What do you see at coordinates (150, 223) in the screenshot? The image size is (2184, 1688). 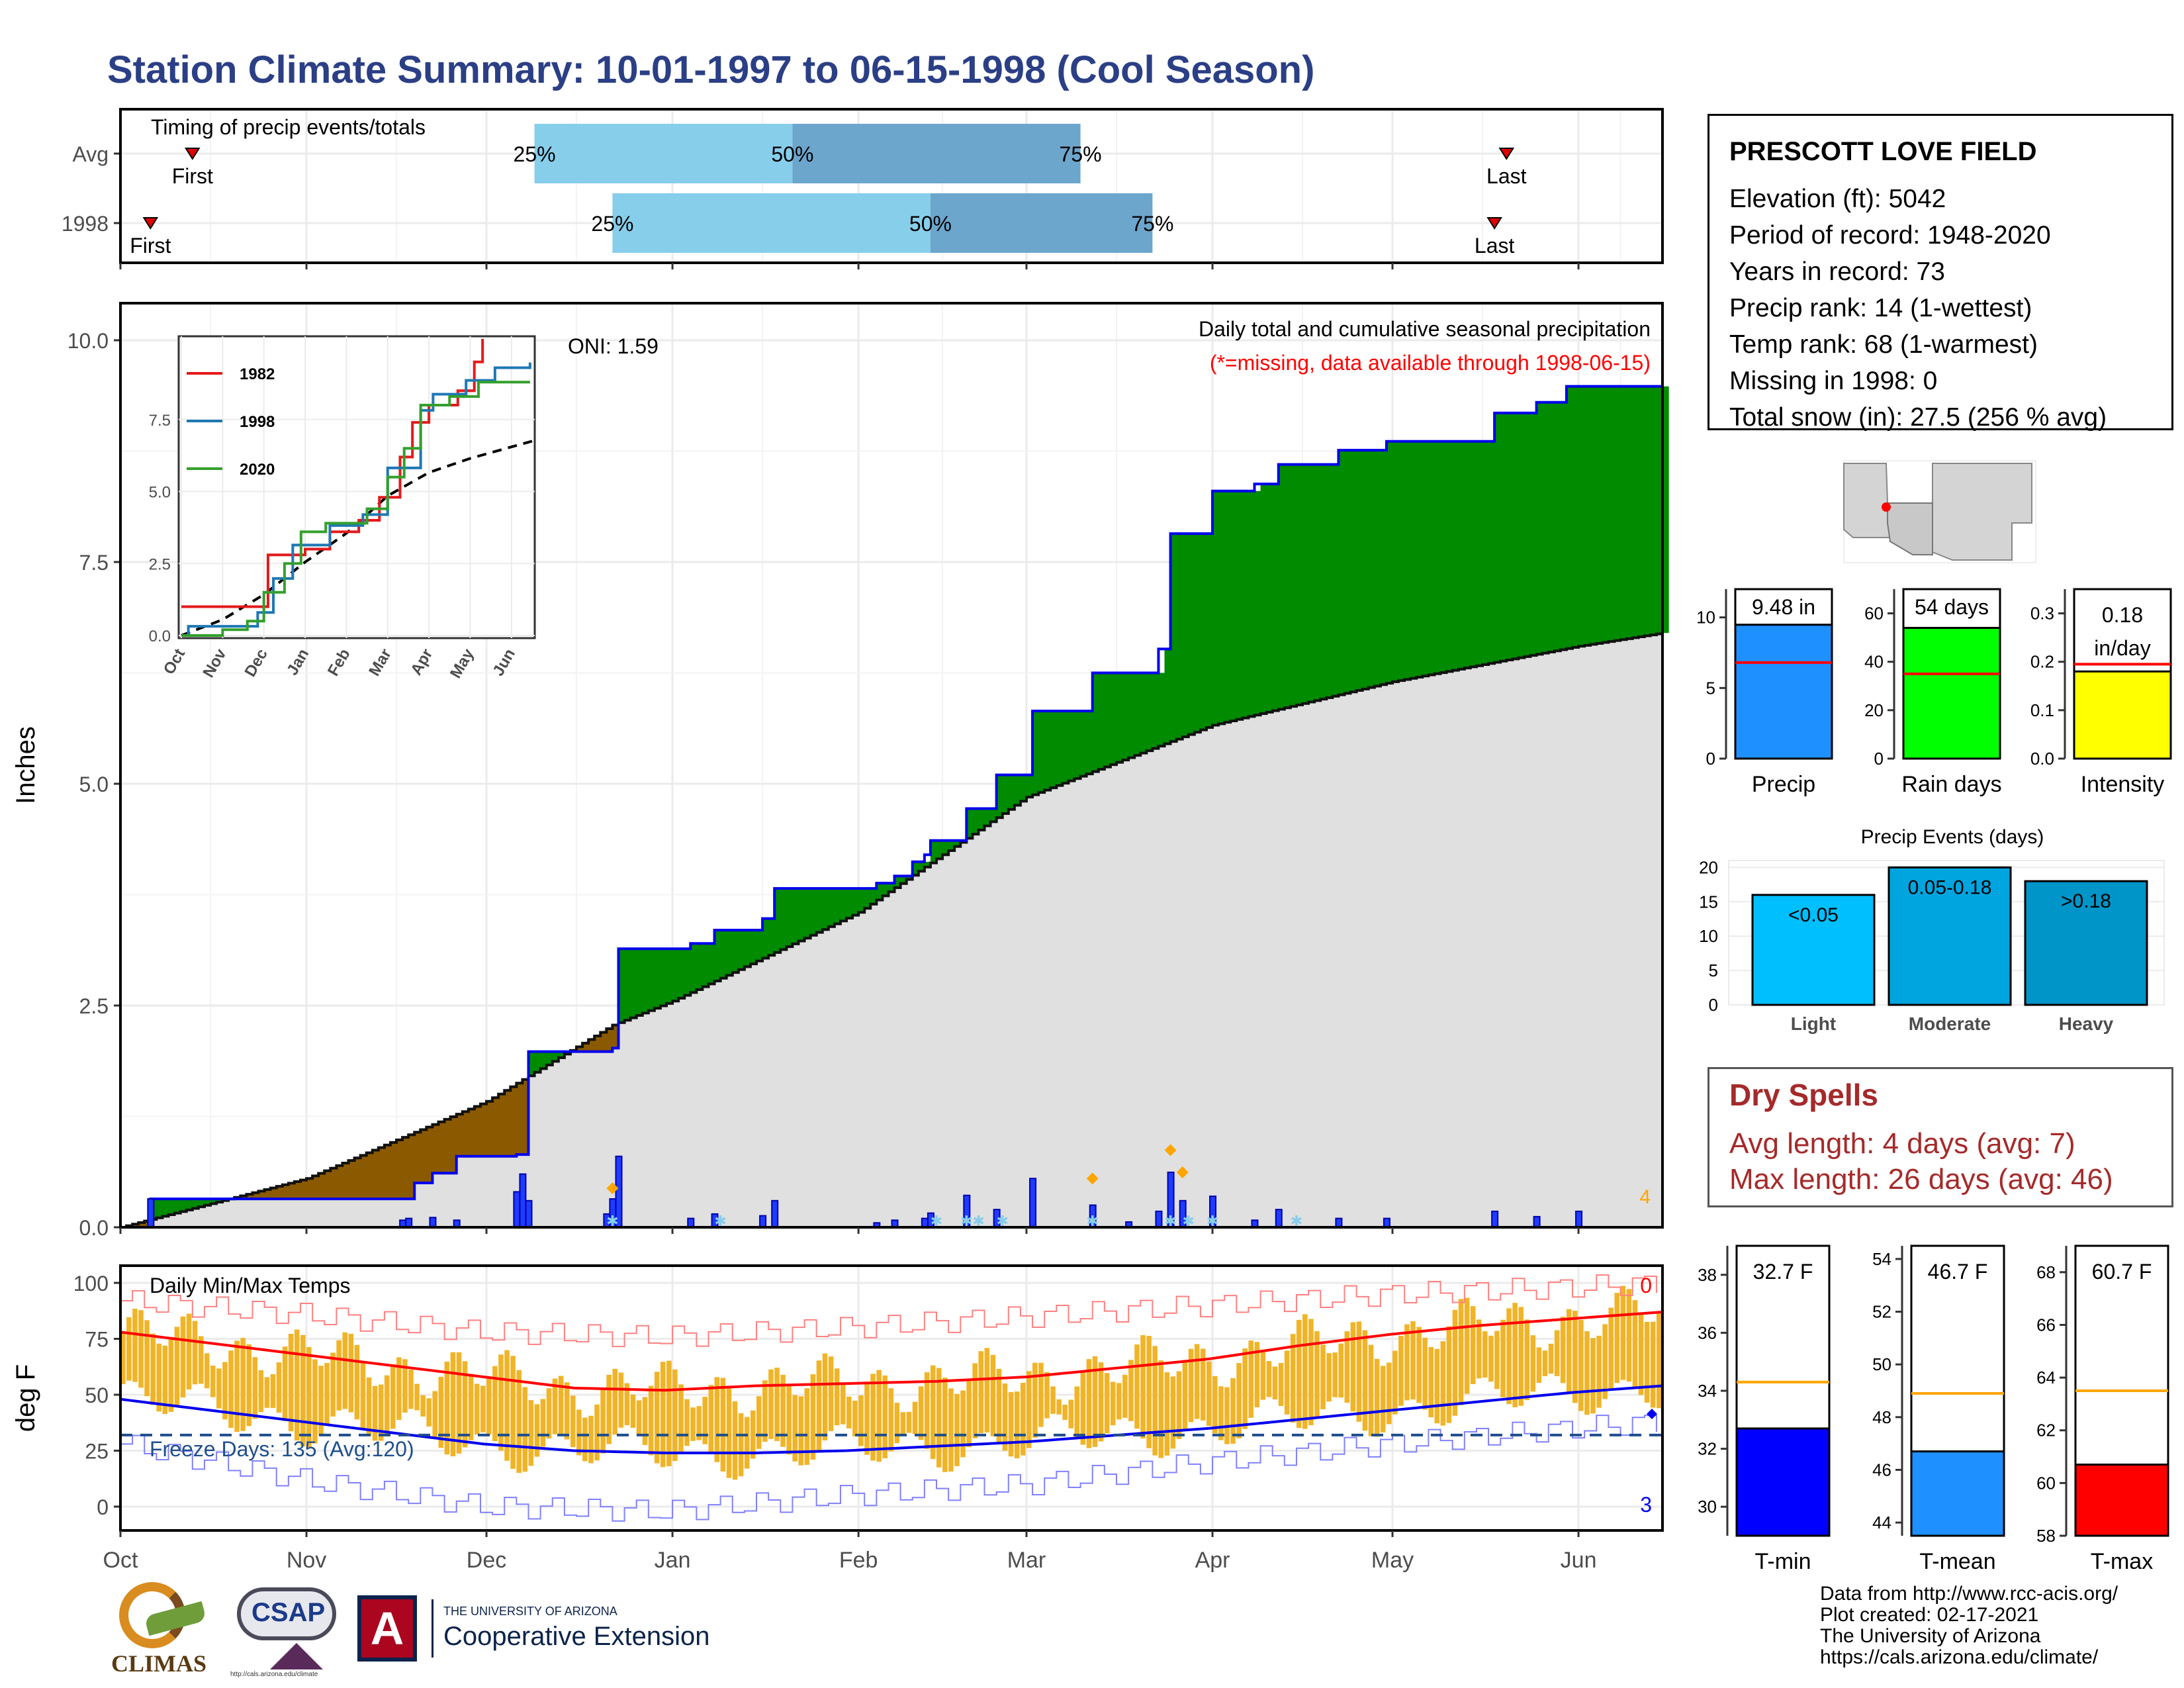 I see `first-marker` at bounding box center [150, 223].